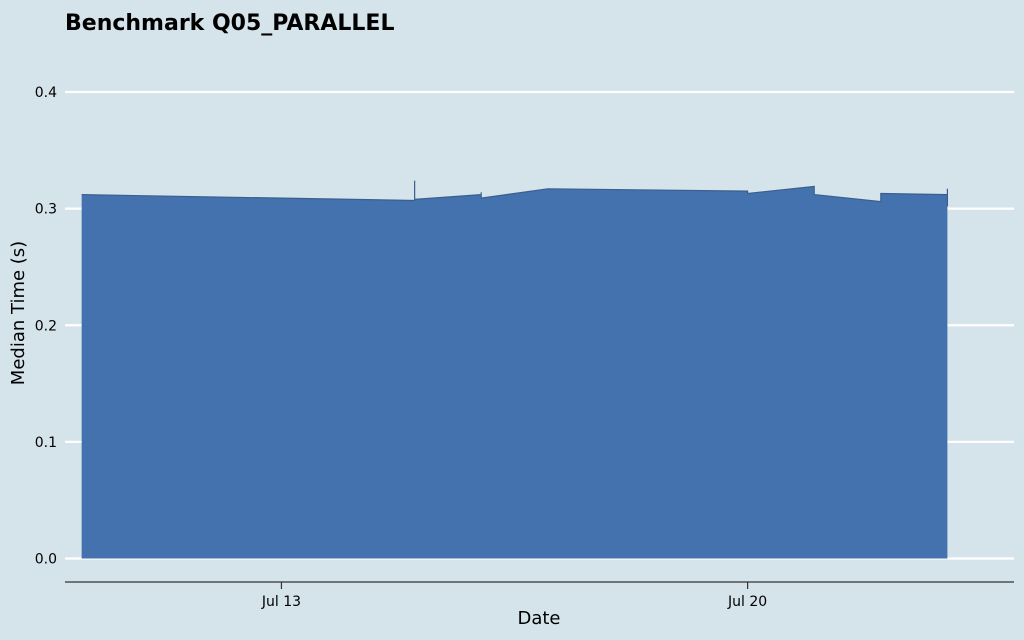  Describe the element at coordinates (538, 618) in the screenshot. I see `x-axis-label: Date` at that location.